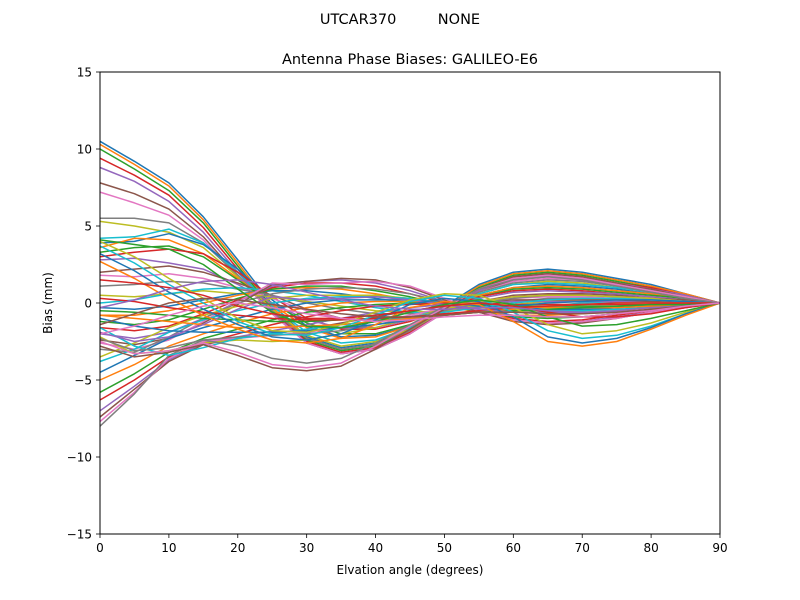 This screenshot has width=800, height=600. Describe the element at coordinates (650, 548) in the screenshot. I see `x-tick-label: 80` at that location.